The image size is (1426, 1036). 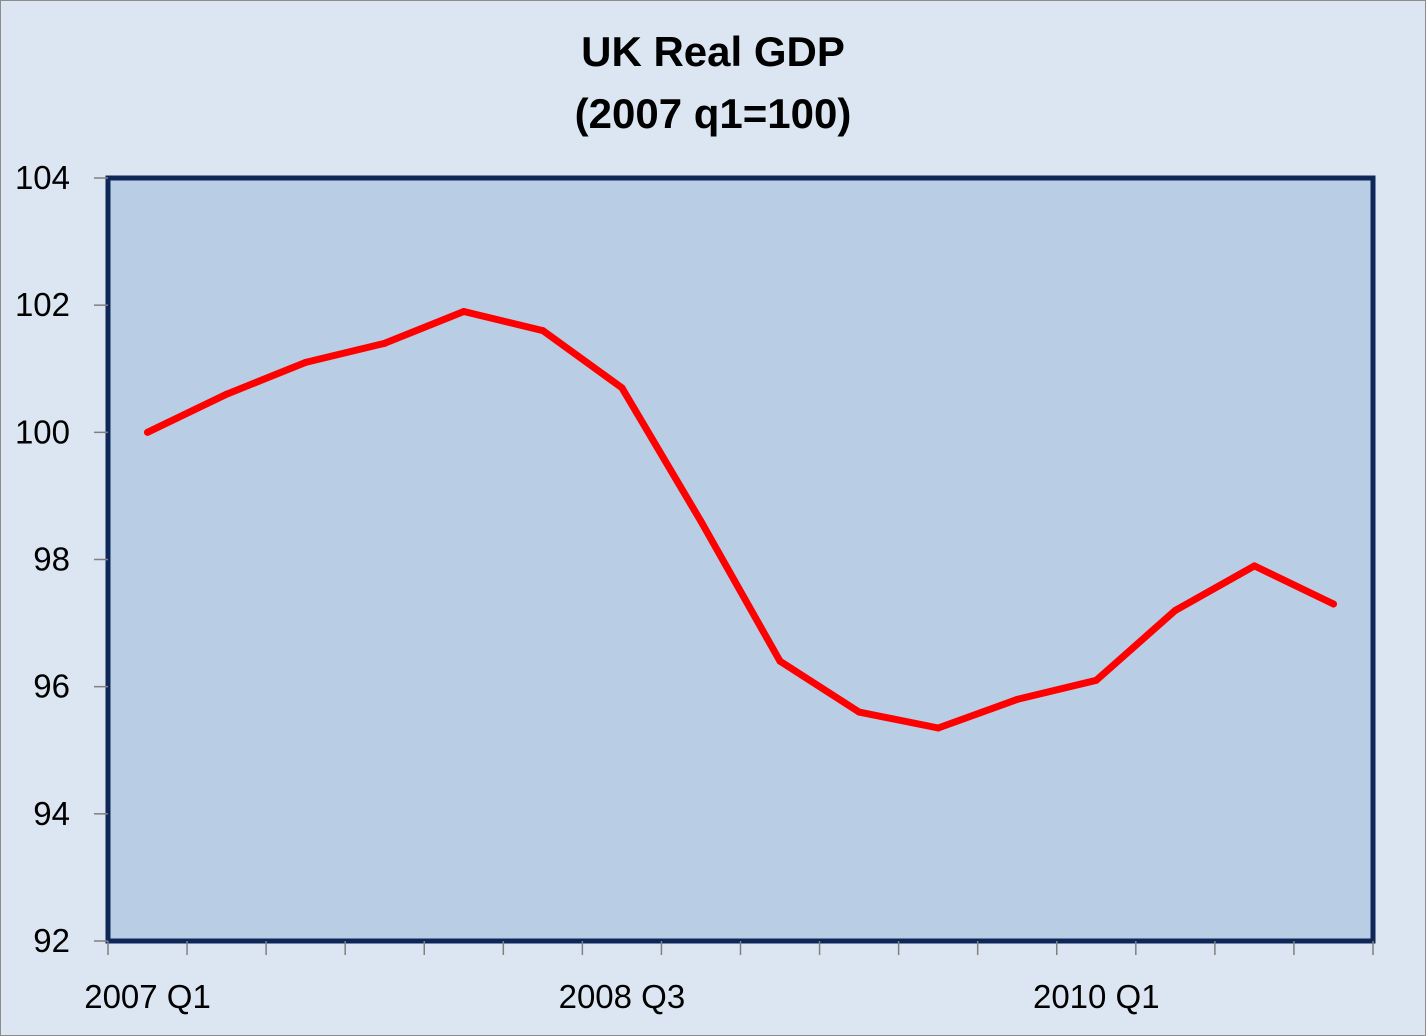 I want to click on y-tick-label: 100, so click(x=42, y=431).